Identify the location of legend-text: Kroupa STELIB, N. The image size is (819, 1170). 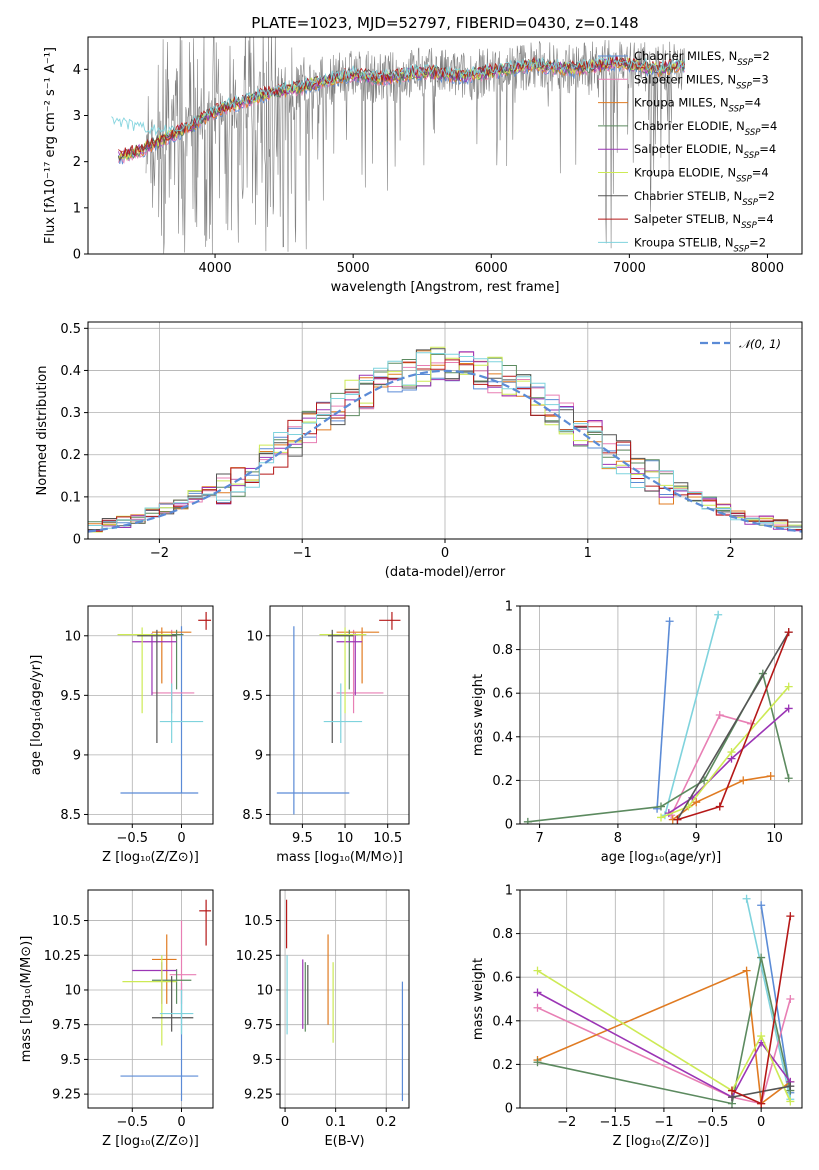
(684, 242).